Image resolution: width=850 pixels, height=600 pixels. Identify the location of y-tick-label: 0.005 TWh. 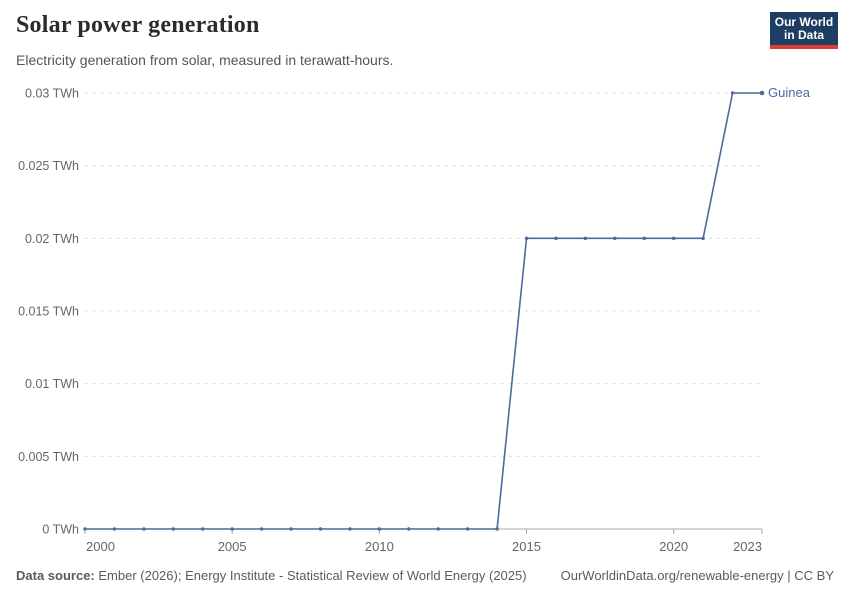
(48, 457).